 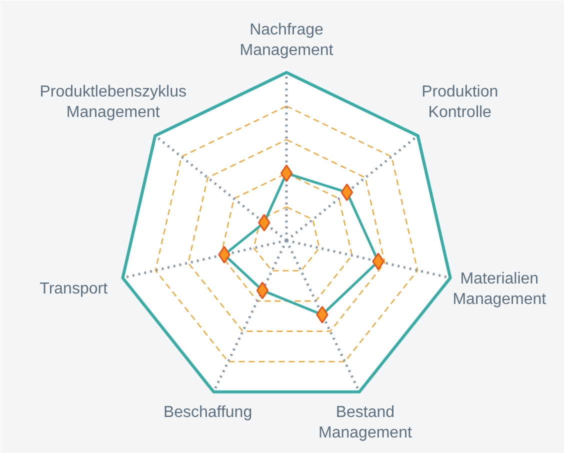 What do you see at coordinates (74, 289) in the screenshot?
I see `spoke-label: Transport` at bounding box center [74, 289].